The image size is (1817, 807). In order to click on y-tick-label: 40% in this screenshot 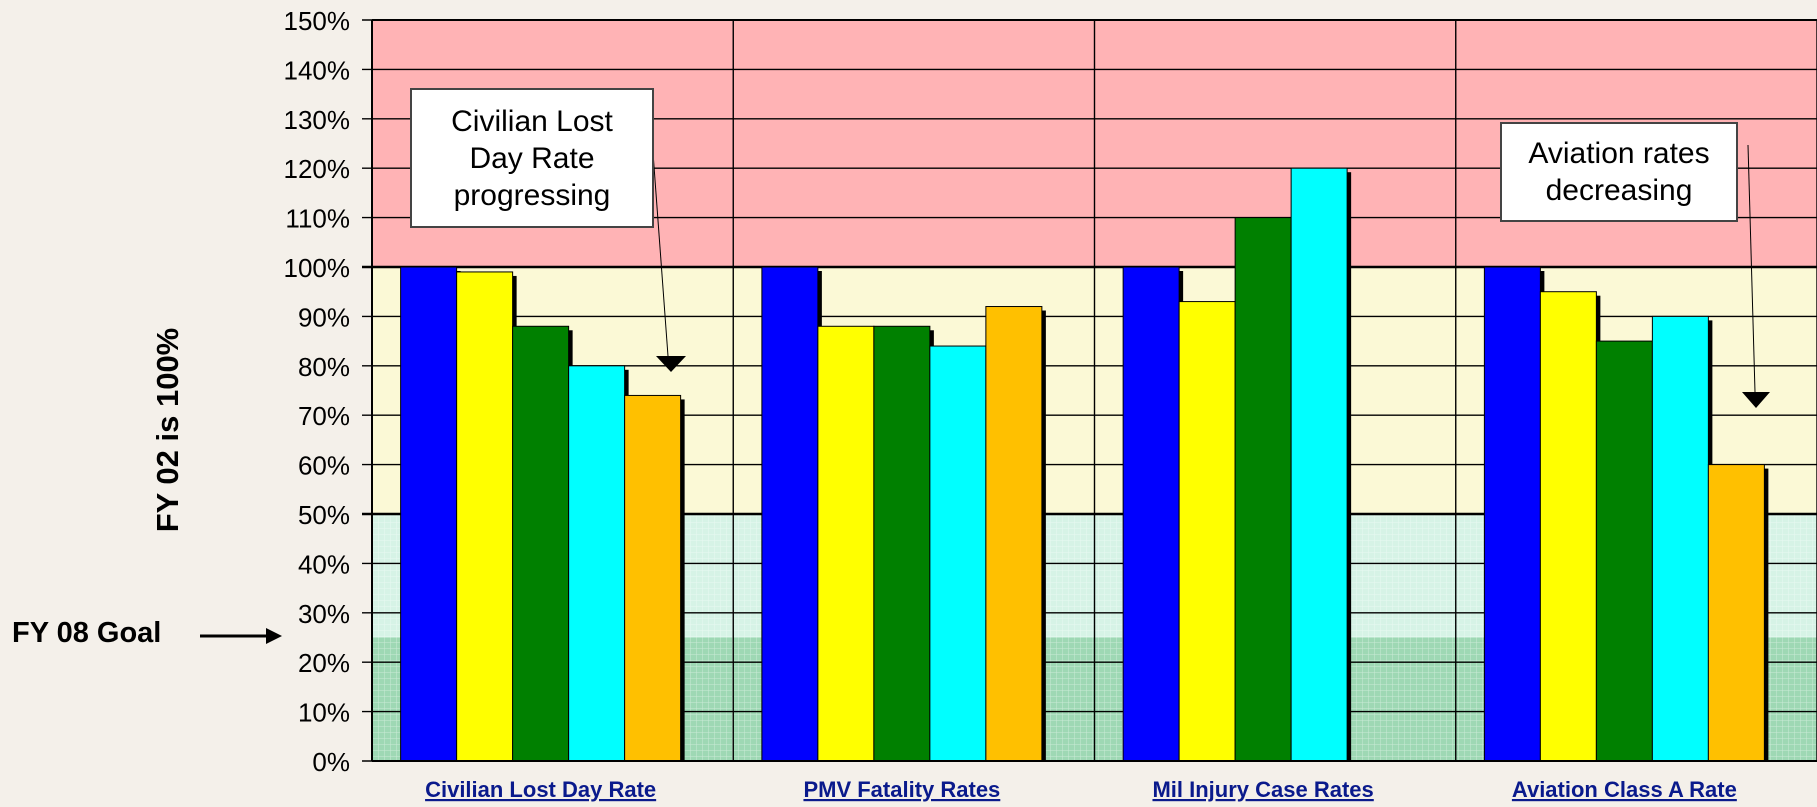, I will do `click(324, 564)`.